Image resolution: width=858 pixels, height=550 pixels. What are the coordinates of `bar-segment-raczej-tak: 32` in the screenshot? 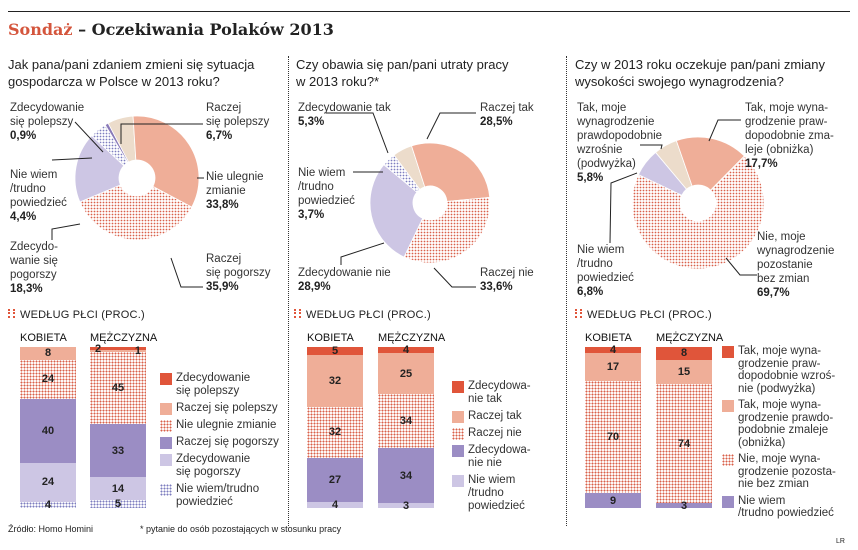 It's located at (335, 381).